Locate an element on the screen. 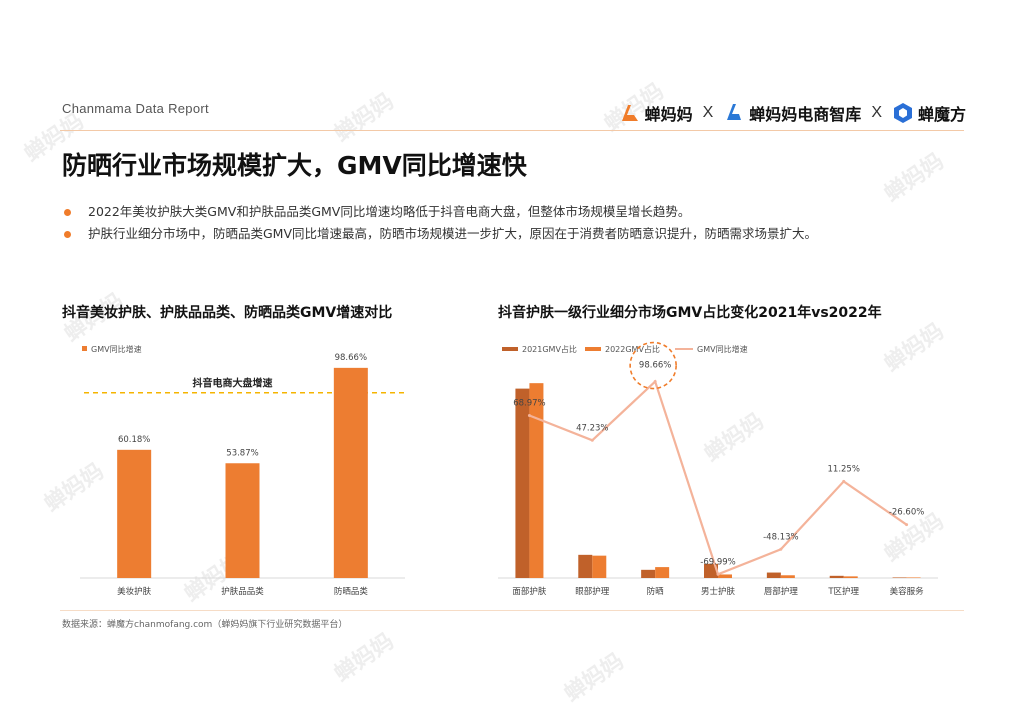 The image size is (1024, 724). line-data-label: 68.97% is located at coordinates (529, 403).